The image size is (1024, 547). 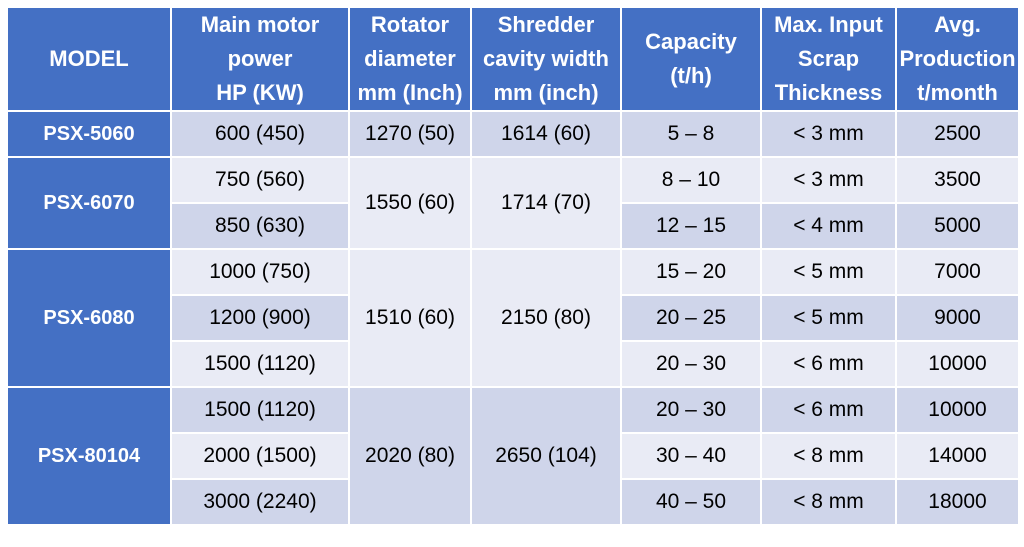 What do you see at coordinates (691, 59) in the screenshot?
I see `header-capacity: Capacity (t/h)` at bounding box center [691, 59].